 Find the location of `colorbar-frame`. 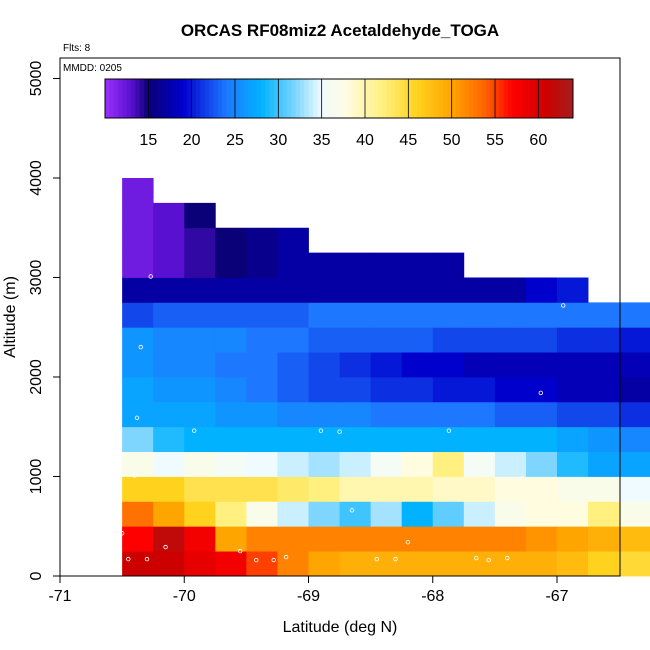

colorbar-frame is located at coordinates (339, 98).